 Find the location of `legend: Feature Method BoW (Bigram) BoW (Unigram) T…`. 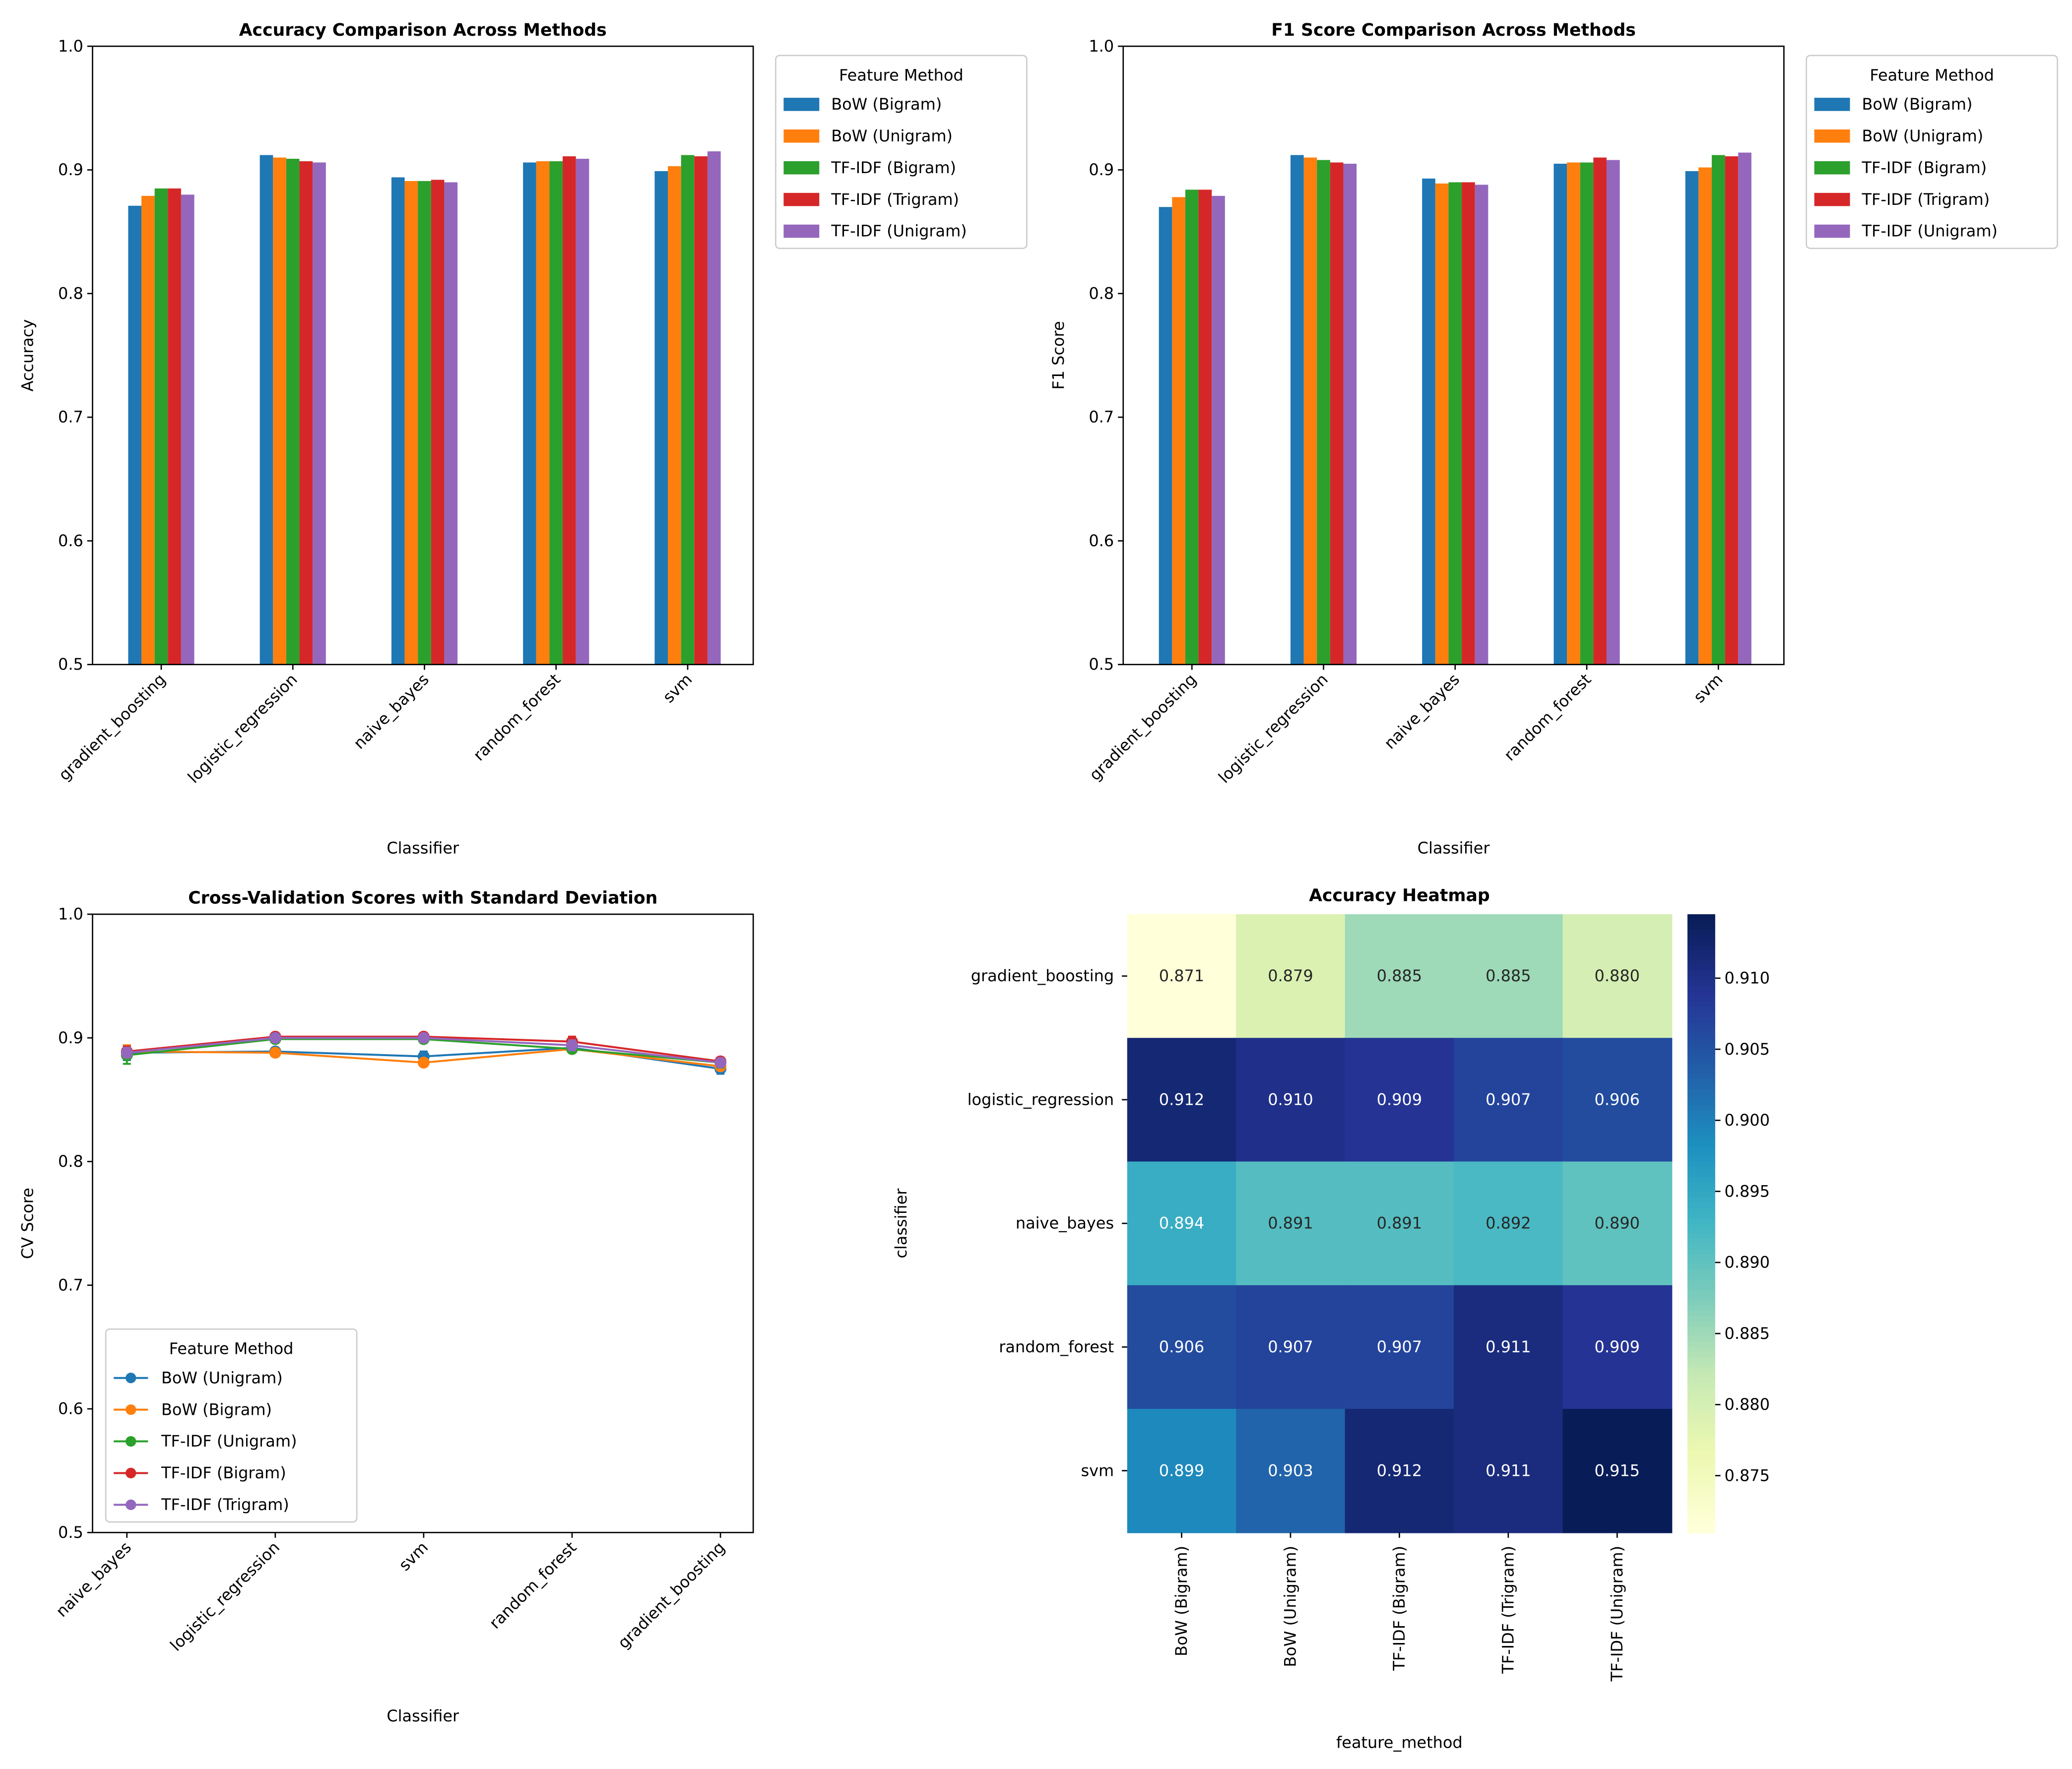

legend: Feature Method BoW (Bigram) BoW (Unigram) T… is located at coordinates (901, 153).